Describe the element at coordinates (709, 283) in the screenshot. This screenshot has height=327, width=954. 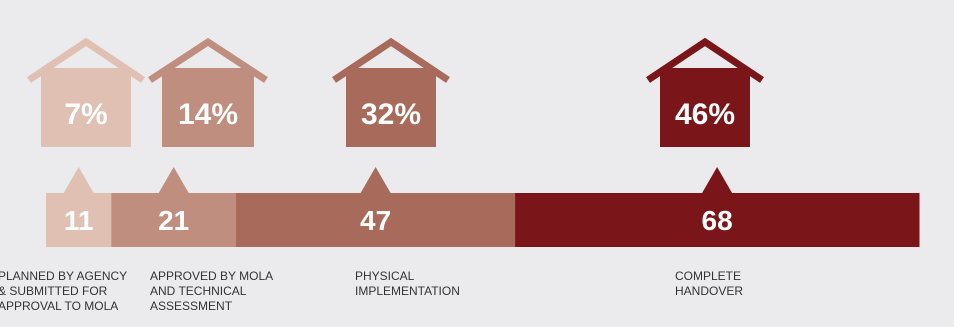
I see `stage-label-4: COMPLETE HANDOVER` at that location.